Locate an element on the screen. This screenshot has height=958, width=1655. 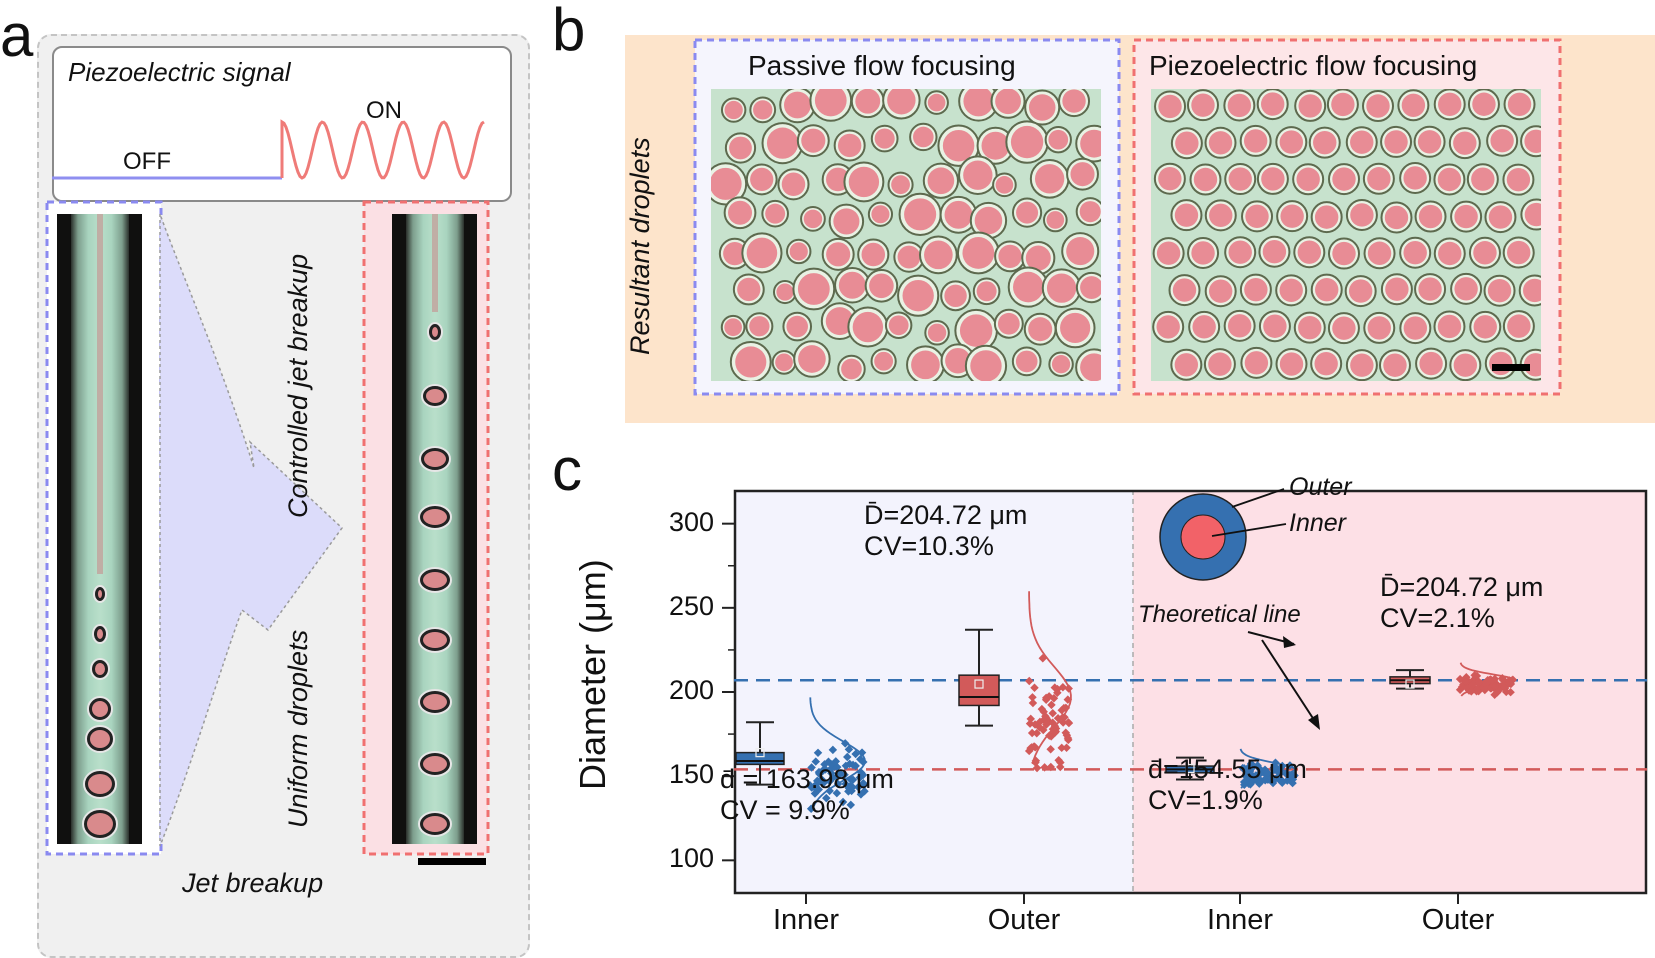
on-signal-wave is located at coordinates (382, 149).